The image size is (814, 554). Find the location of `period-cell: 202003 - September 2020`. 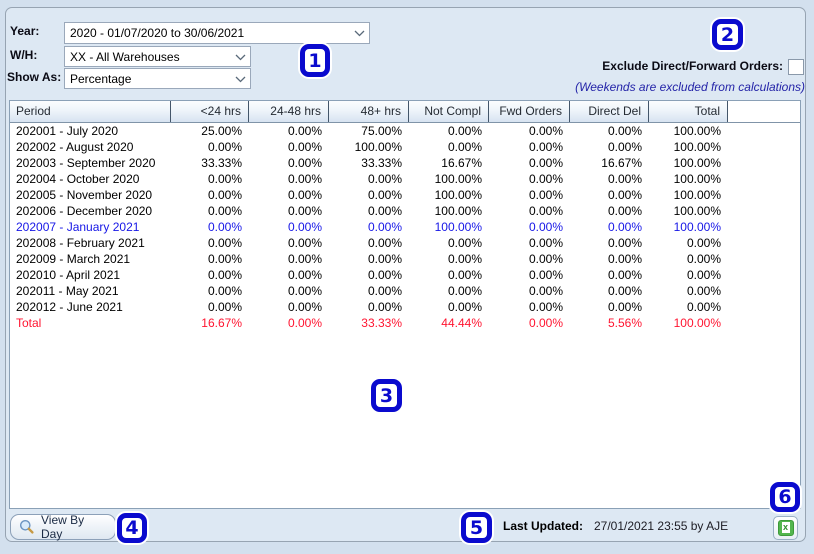

period-cell: 202003 - September 2020 is located at coordinates (86, 163).